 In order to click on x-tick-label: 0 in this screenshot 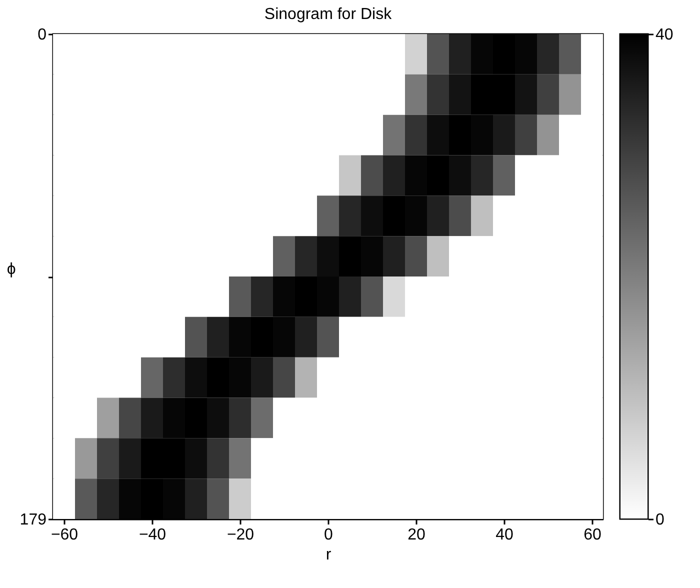, I will do `click(329, 535)`.